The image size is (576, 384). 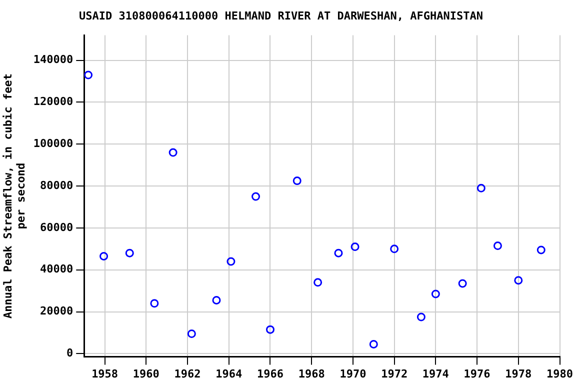 I want to click on x-tick-label: 1960, so click(x=146, y=373).